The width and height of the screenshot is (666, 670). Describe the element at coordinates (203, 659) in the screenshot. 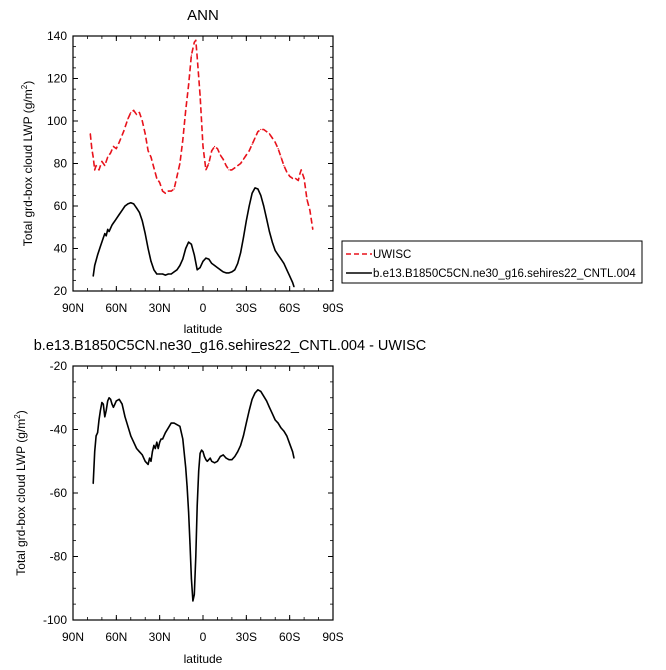

I see `x-axis-label: latitude` at that location.